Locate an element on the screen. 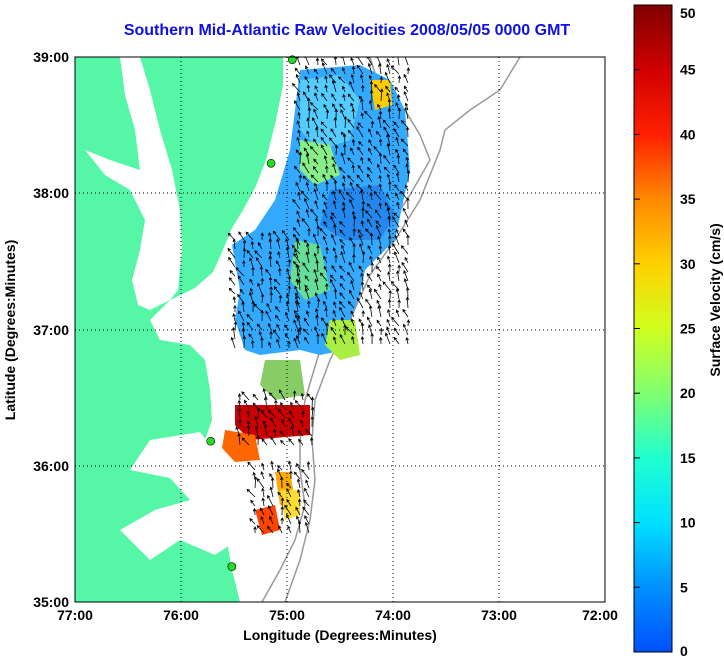 Image resolution: width=724 pixels, height=659 pixels. y-tick-label: 35:00 is located at coordinates (51, 602).